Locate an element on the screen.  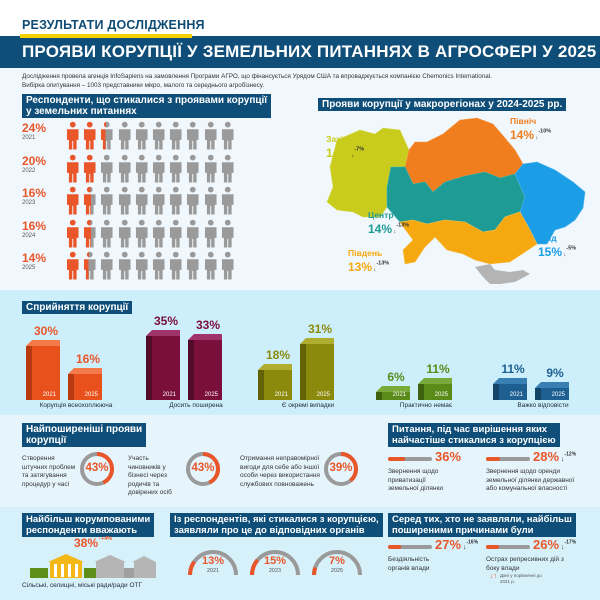
pictogram-row: 20% 2022 is located at coordinates (130, 169).